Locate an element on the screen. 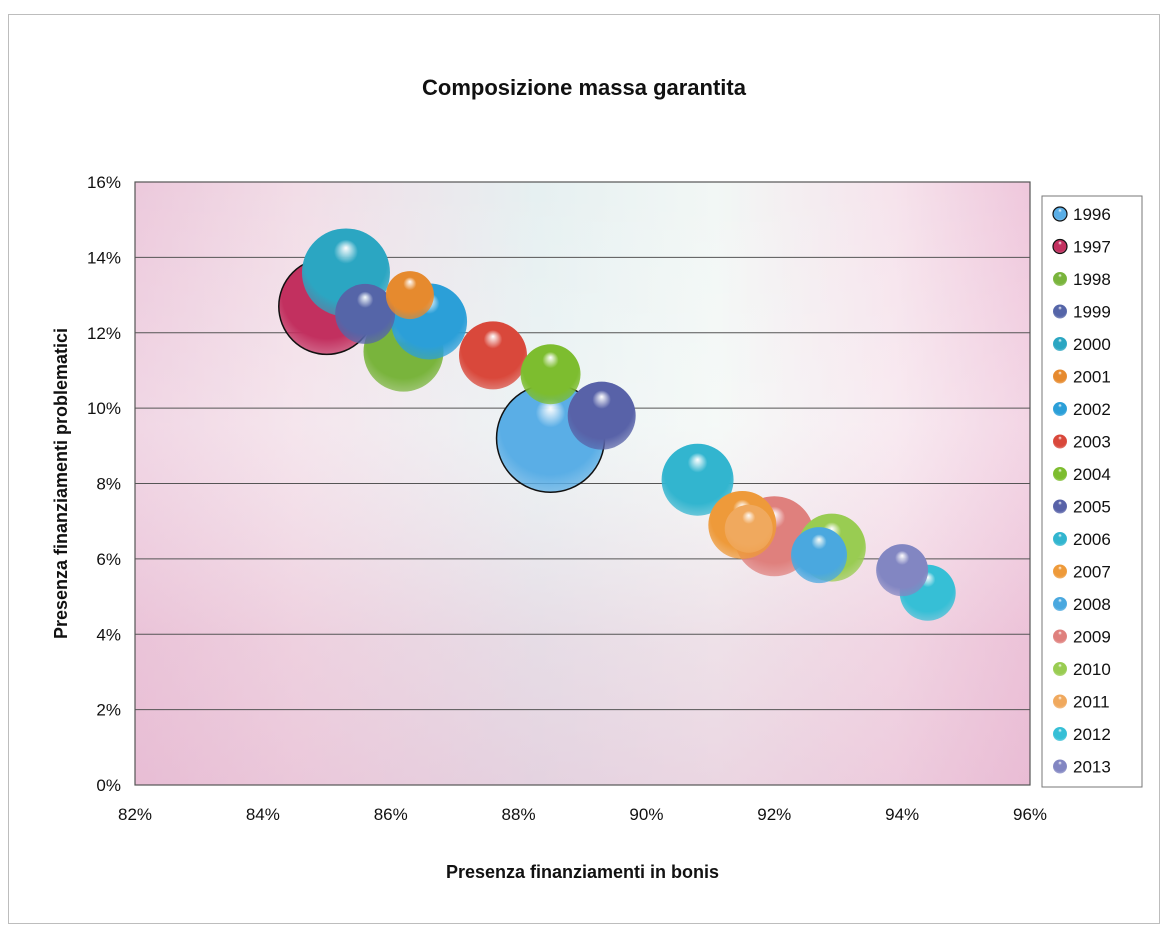 This screenshot has height=928, width=1165. legend-marker-2006 is located at coordinates (1060, 539).